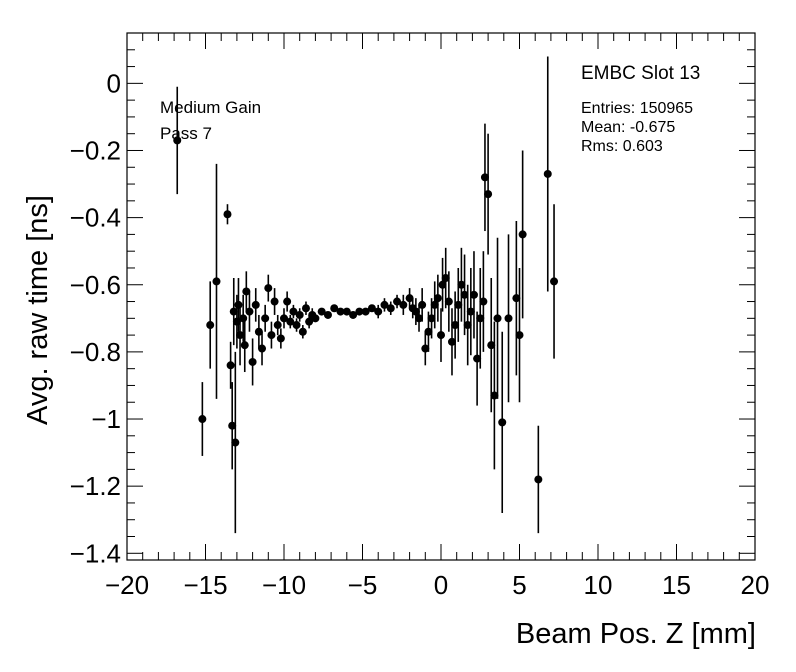  I want to click on x-tick-label: 15, so click(676, 585).